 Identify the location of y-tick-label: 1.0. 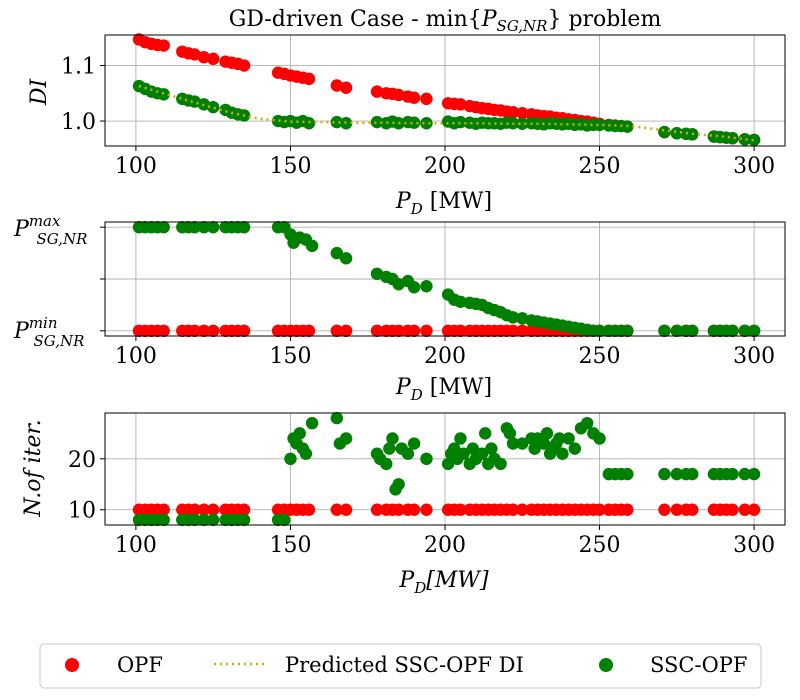
(78, 122).